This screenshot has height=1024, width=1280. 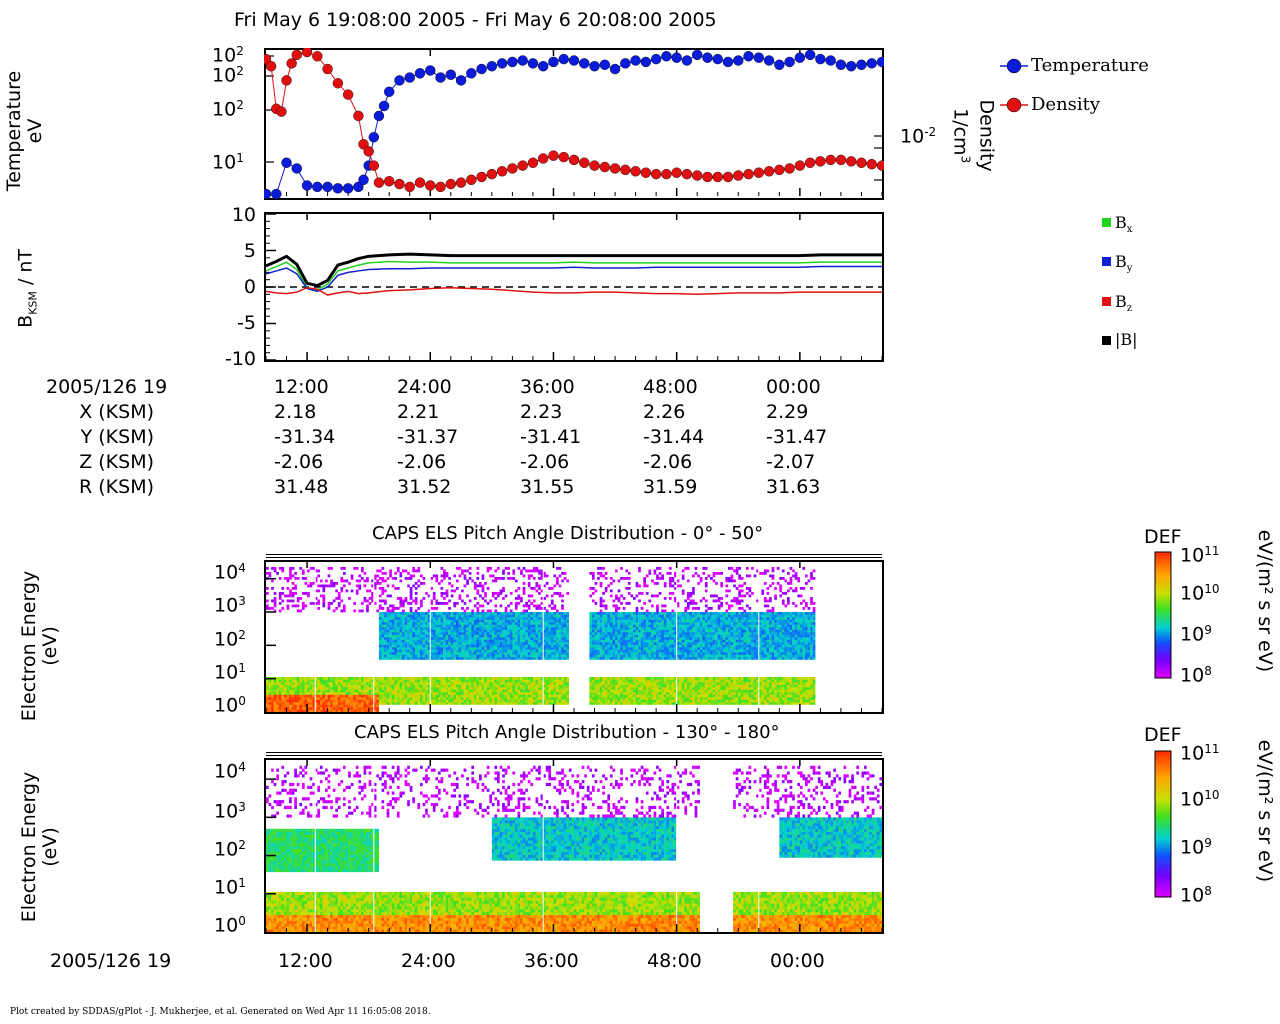 I want to click on ephemeris-value: 2.21, so click(x=418, y=412).